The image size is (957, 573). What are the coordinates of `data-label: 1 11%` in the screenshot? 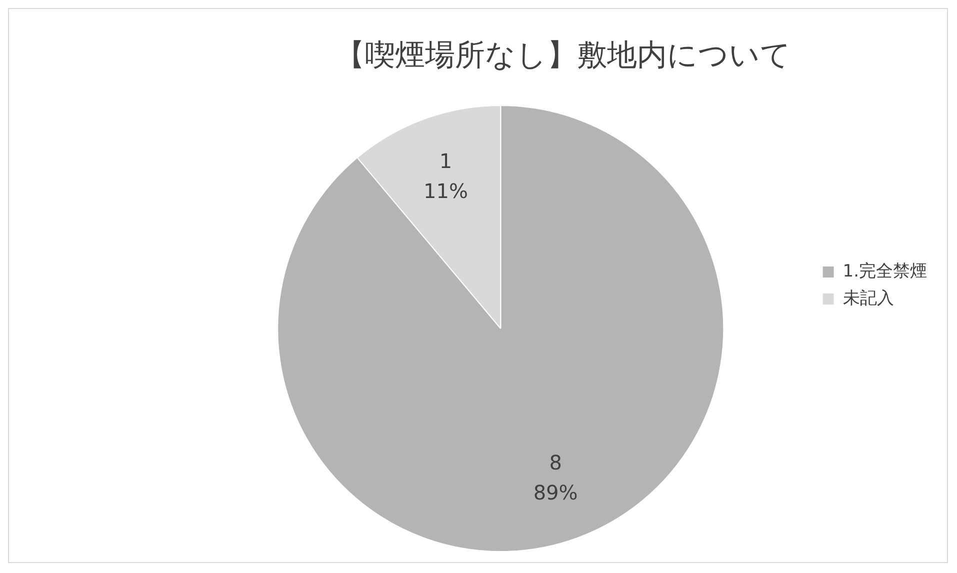 It's located at (446, 175).